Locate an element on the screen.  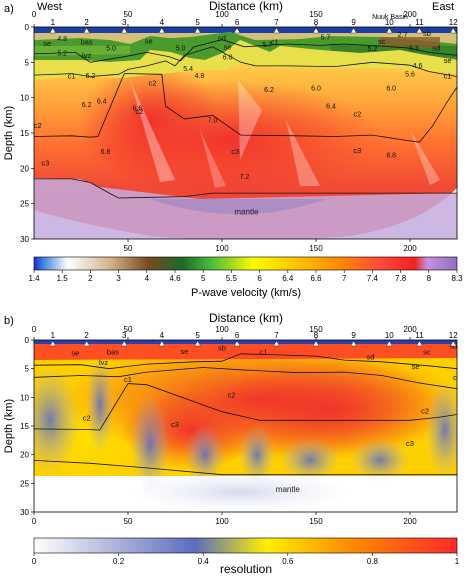
y-tick-label: 20 is located at coordinates (24, 168).